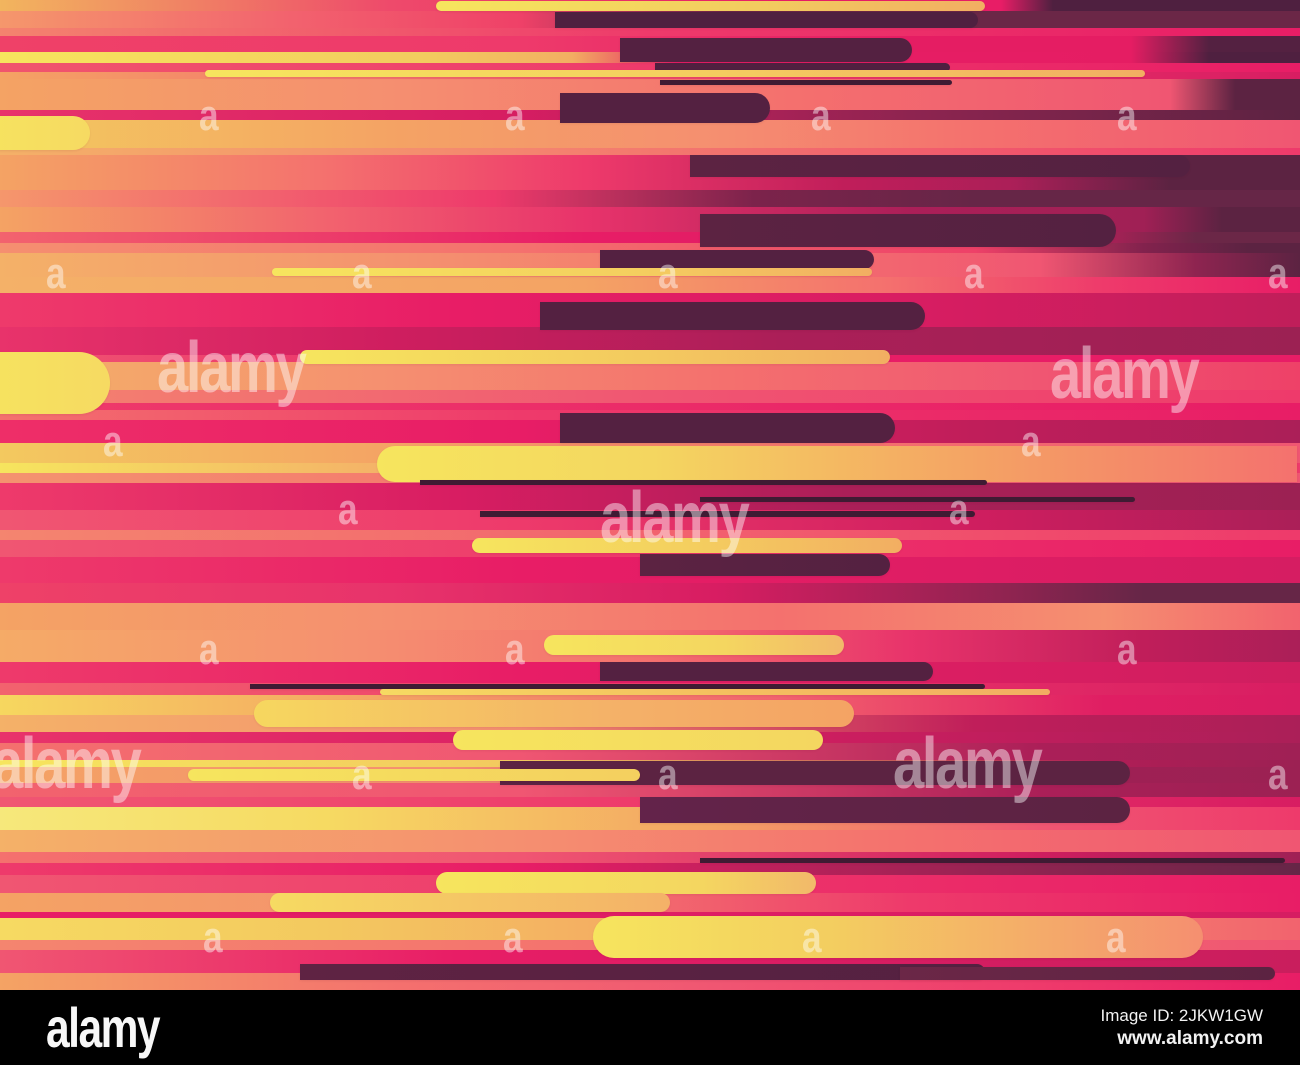 This screenshot has width=1300, height=1065. What do you see at coordinates (1181, 1015) in the screenshot?
I see `image-id-text: Image ID: 2JKW1GW` at bounding box center [1181, 1015].